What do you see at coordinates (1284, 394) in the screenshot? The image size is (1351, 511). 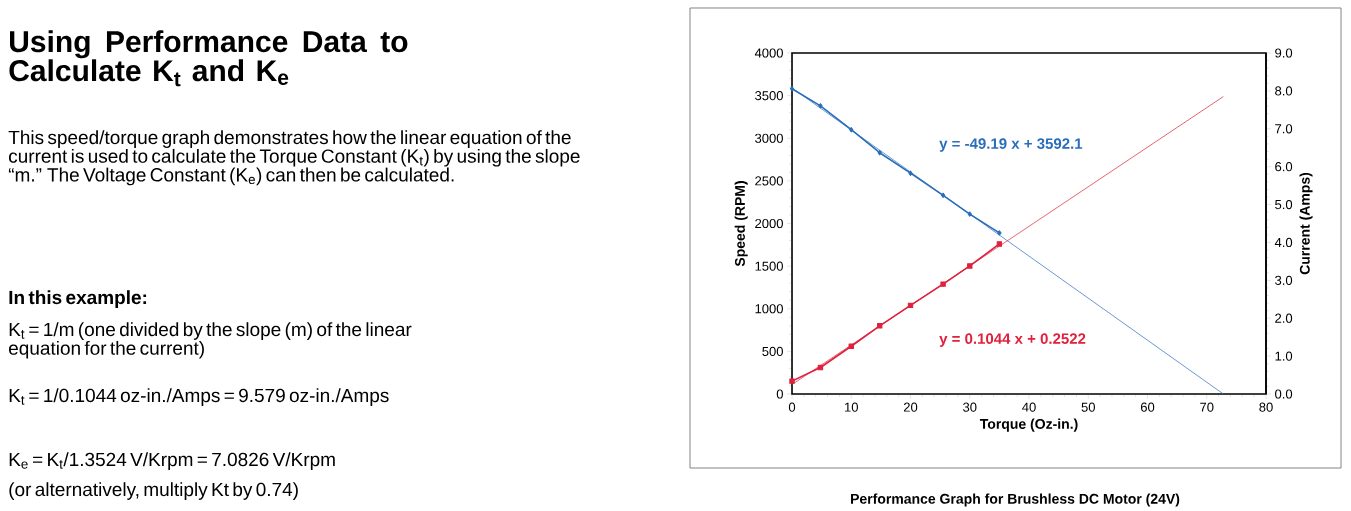 I see `y2-tick-label: 0.0` at bounding box center [1284, 394].